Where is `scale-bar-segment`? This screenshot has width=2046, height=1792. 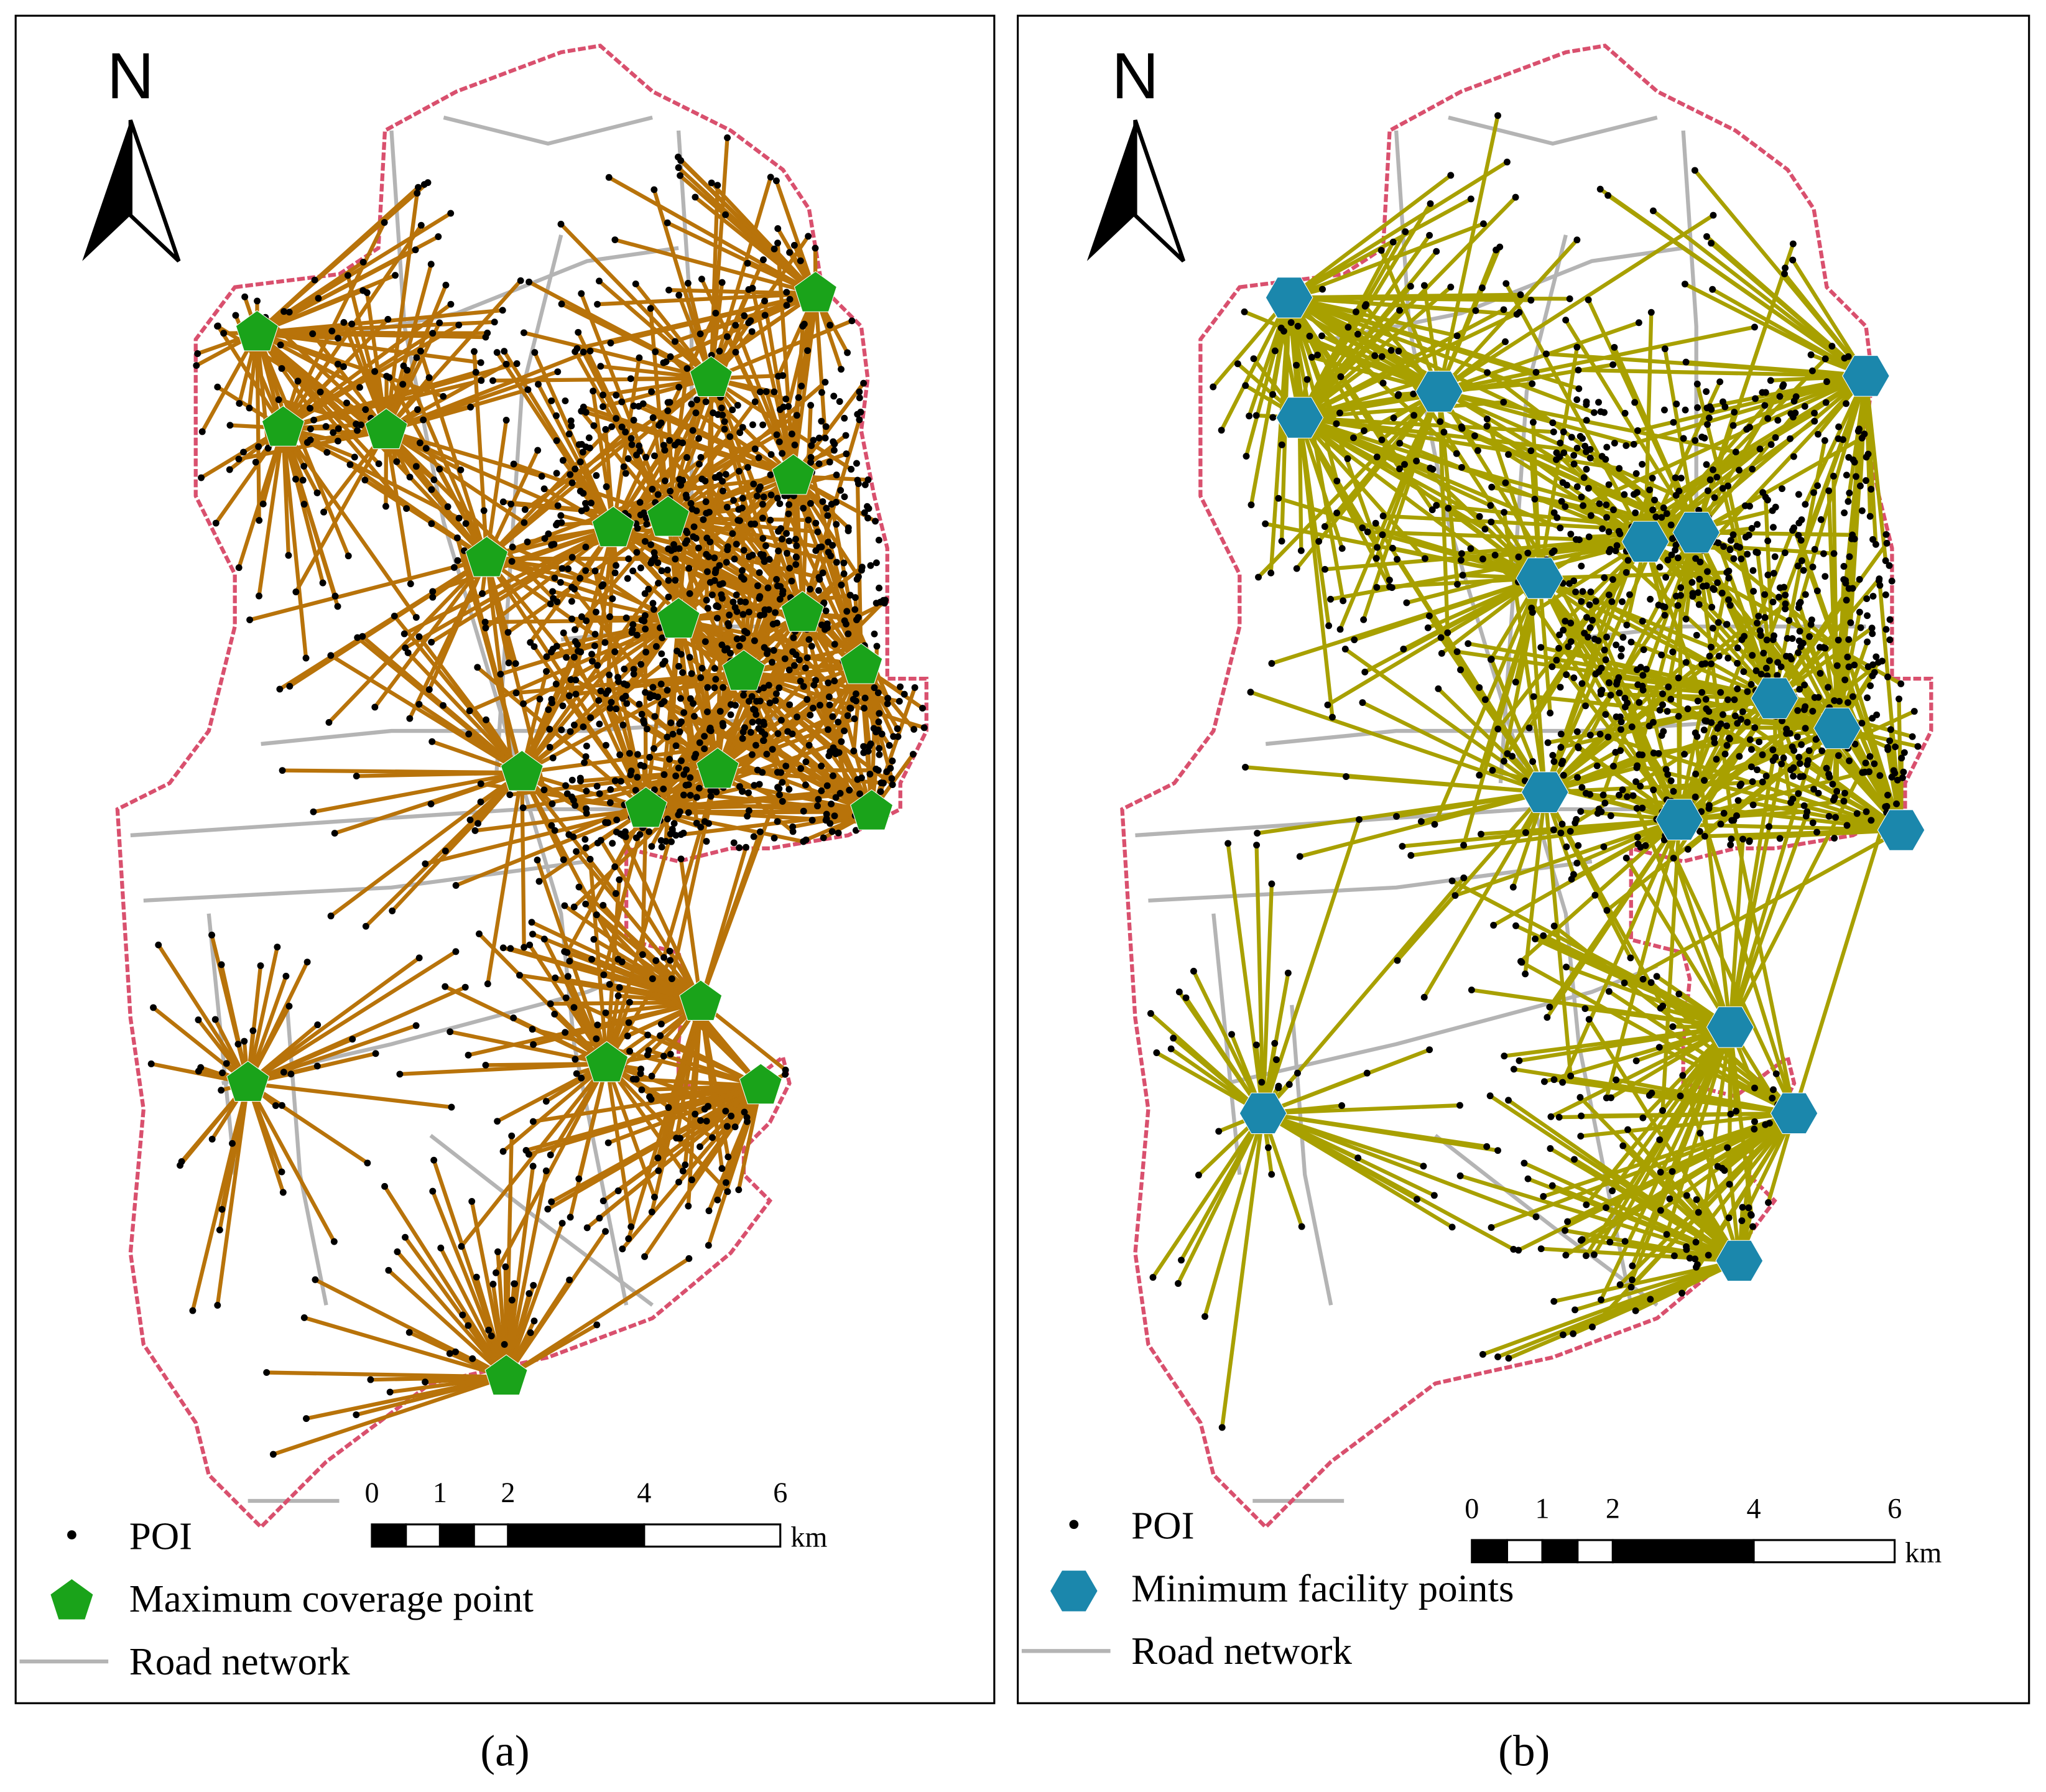 scale-bar-segment is located at coordinates (576, 1535).